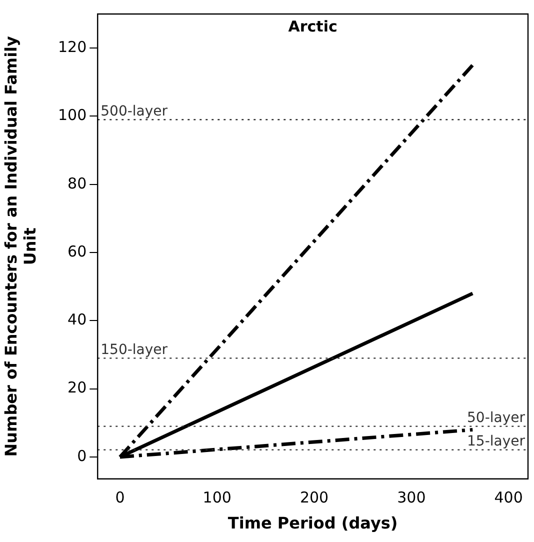 This screenshot has width=534, height=542. What do you see at coordinates (313, 523) in the screenshot?
I see `x-axis-title: Time Period (days)` at bounding box center [313, 523].